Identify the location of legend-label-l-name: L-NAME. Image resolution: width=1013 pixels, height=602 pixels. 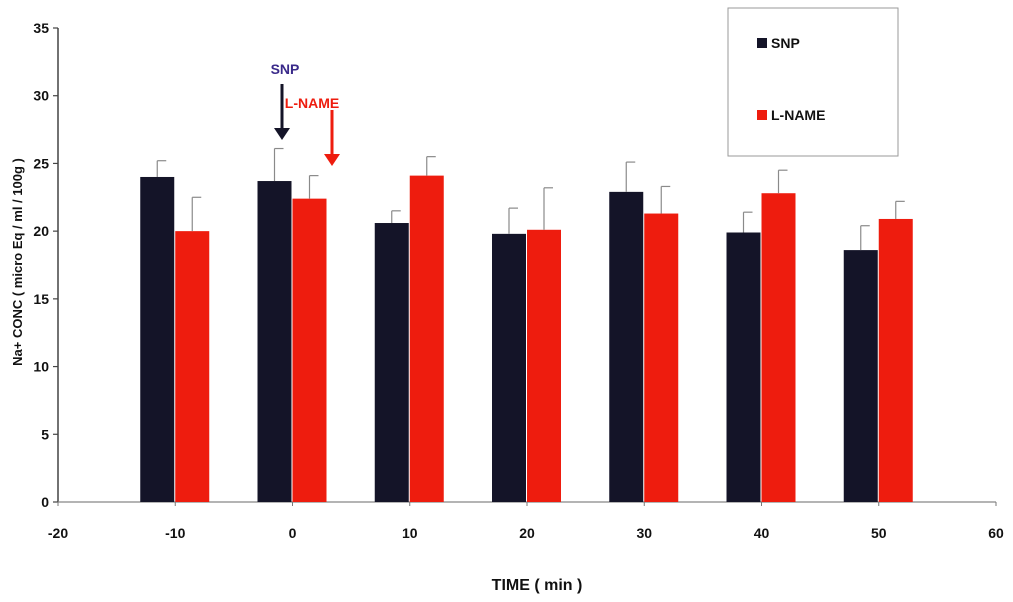
(798, 115).